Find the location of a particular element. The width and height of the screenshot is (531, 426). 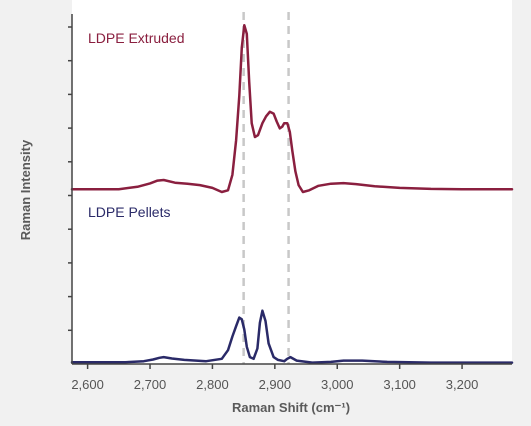

x-axis-title: Raman Shift (cm⁻¹) is located at coordinates (291, 407).